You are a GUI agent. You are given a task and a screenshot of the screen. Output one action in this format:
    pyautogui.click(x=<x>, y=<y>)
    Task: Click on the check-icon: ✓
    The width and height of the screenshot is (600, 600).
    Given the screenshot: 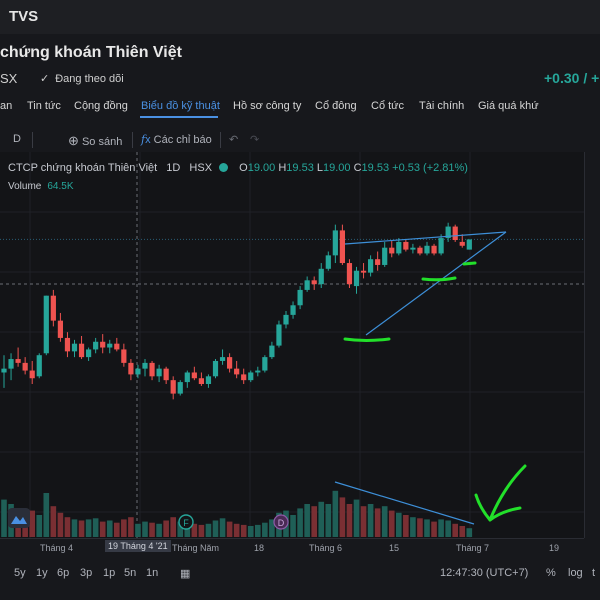 What is the action you would take?
    pyautogui.click(x=45, y=79)
    